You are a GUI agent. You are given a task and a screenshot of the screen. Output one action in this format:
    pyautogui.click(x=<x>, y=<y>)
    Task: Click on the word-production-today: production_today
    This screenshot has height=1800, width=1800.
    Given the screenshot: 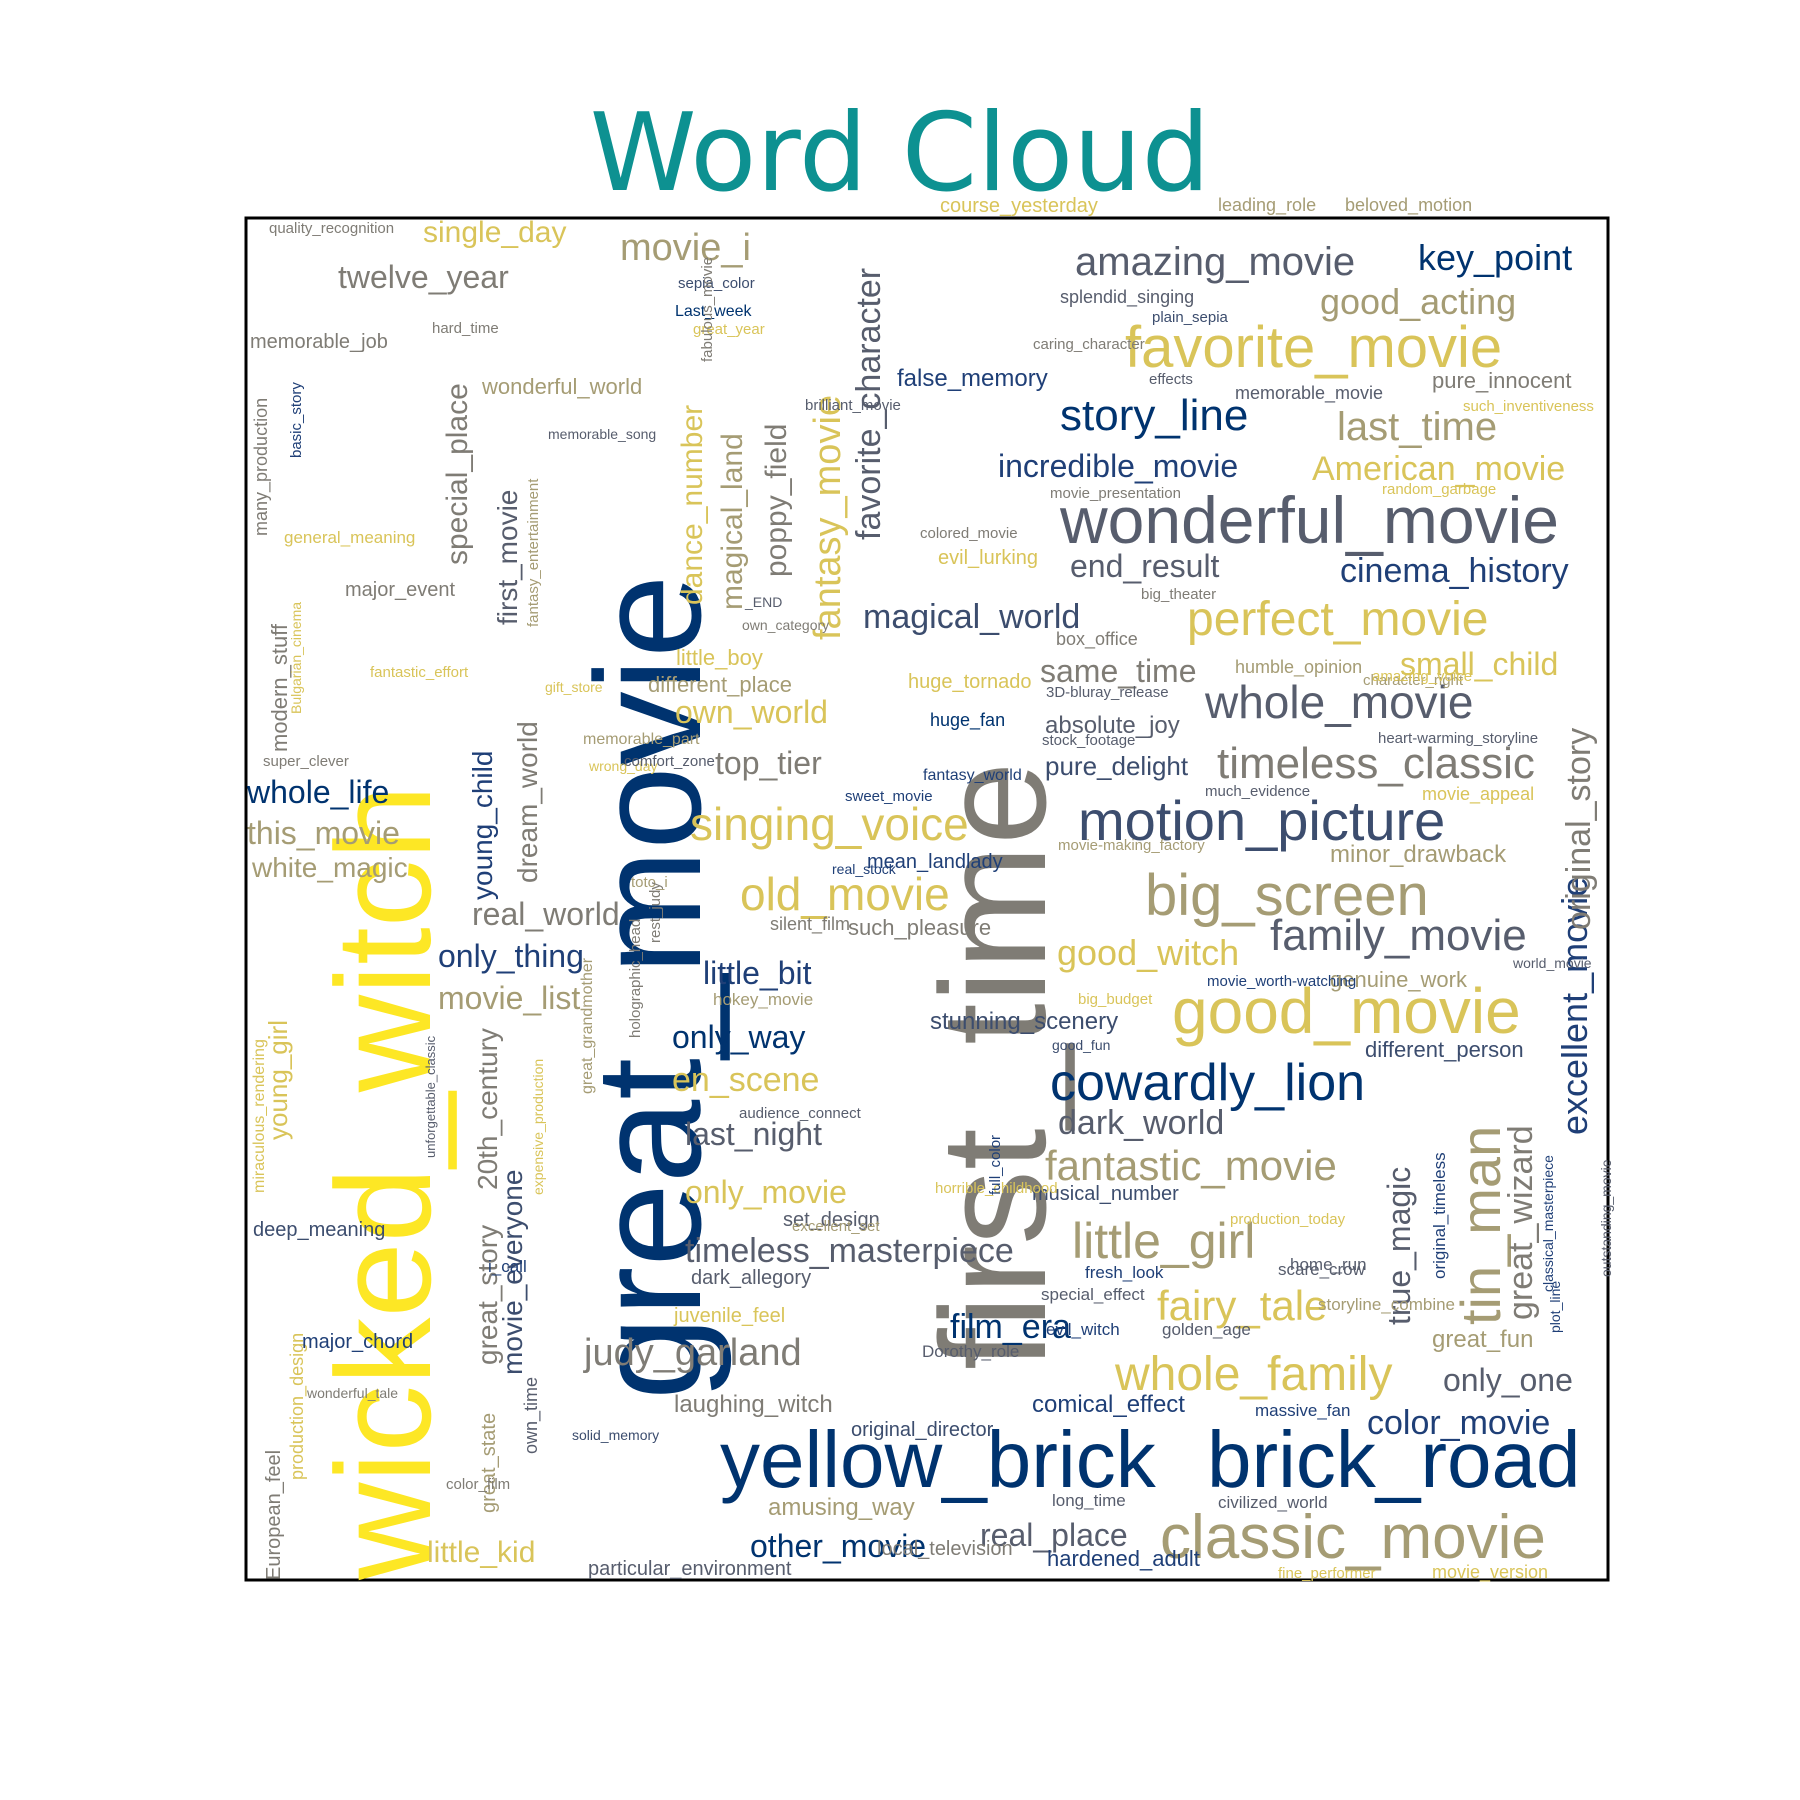 What is the action you would take?
    pyautogui.click(x=1288, y=1219)
    